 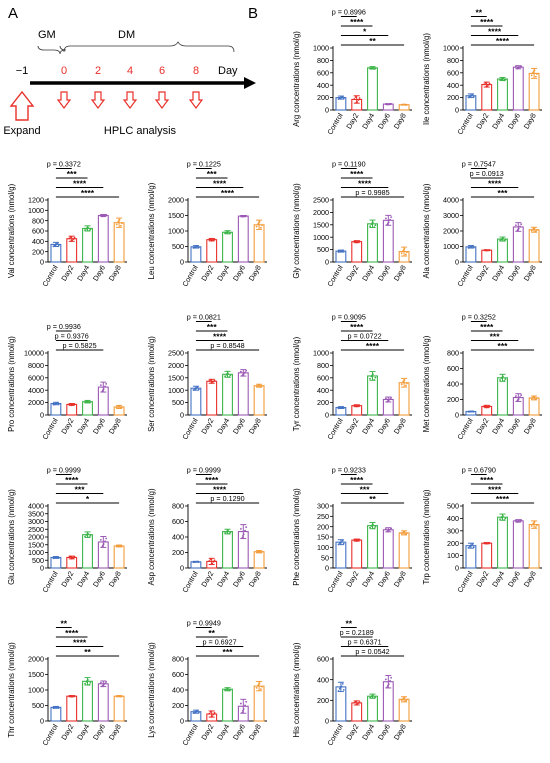 I want to click on y-tick-label: 300, so click(x=453, y=530).